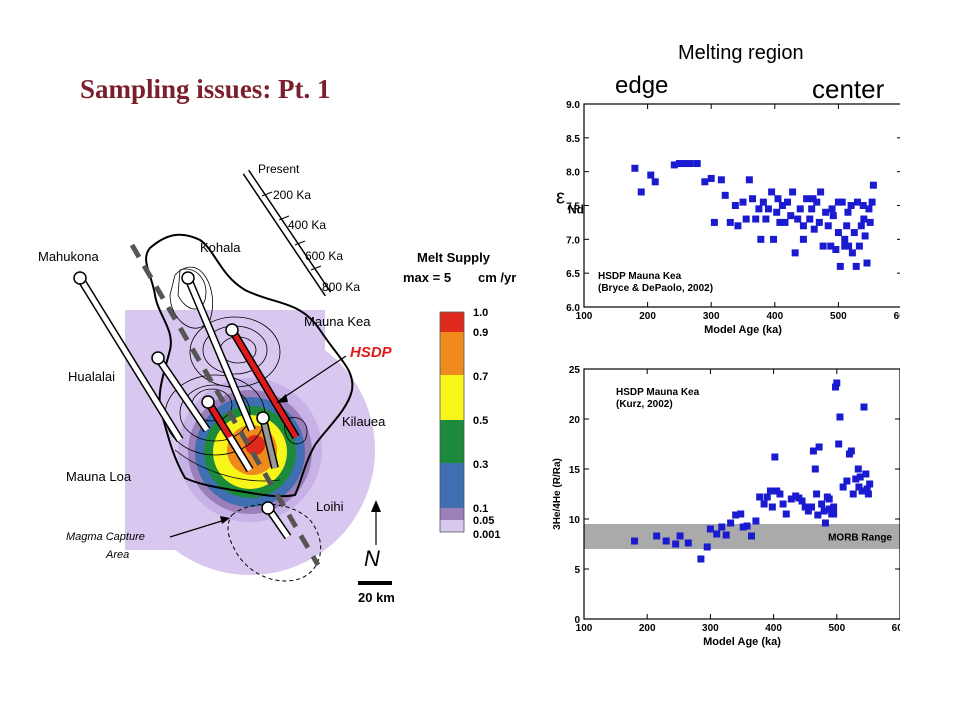 The height and width of the screenshot is (720, 960). What do you see at coordinates (897, 316) in the screenshot?
I see `x-tick-label: 600` at bounding box center [897, 316].